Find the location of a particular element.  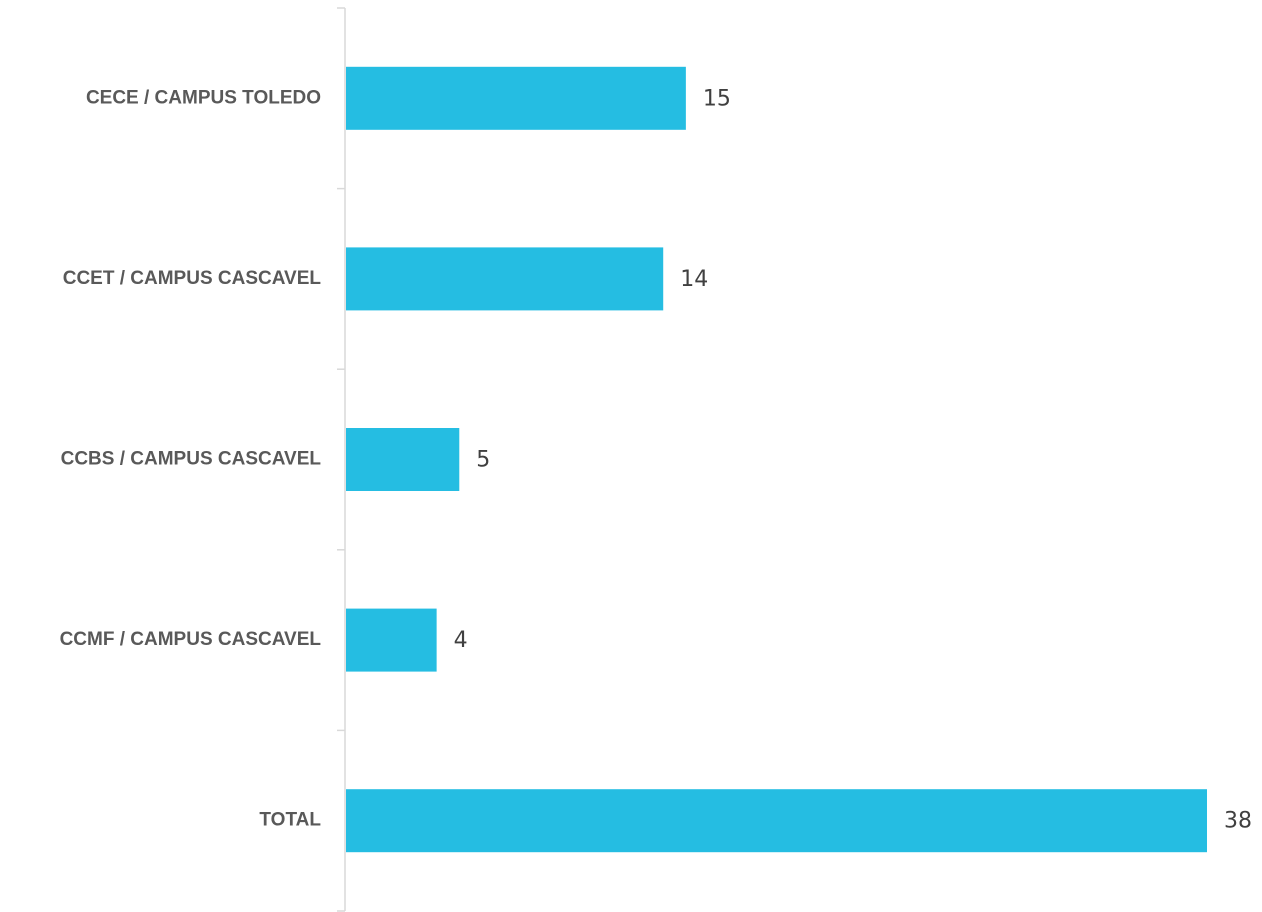

category-label: CECE / CAMPUS TOLEDO is located at coordinates (203, 97).